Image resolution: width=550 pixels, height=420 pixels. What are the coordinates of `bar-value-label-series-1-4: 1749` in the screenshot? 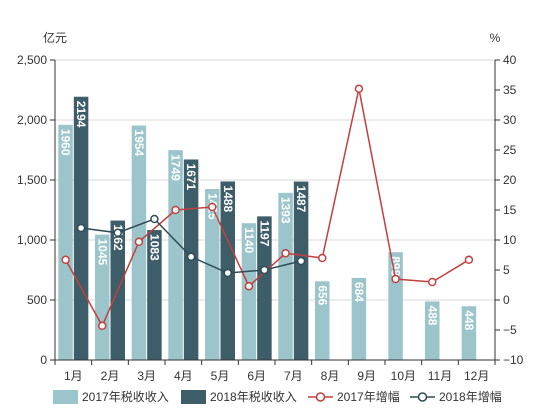 It's located at (176, 167).